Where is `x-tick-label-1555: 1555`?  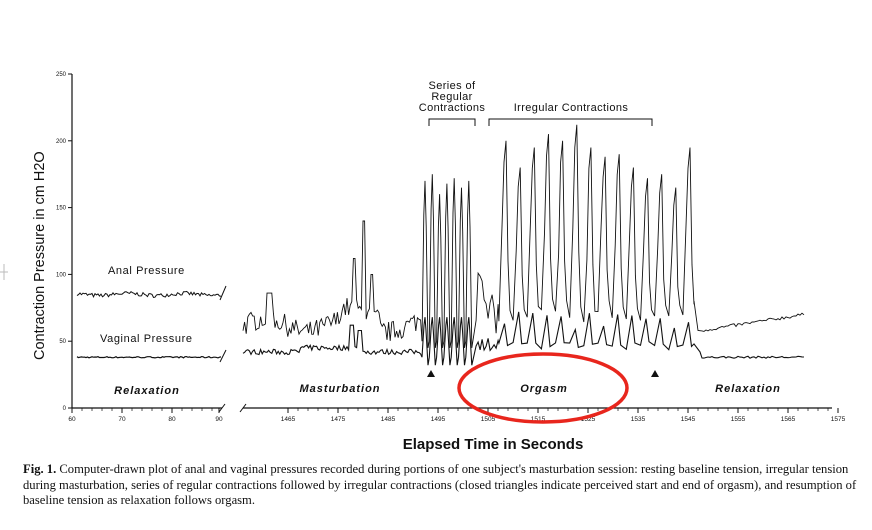
x-tick-label-1555: 1555 is located at coordinates (738, 419).